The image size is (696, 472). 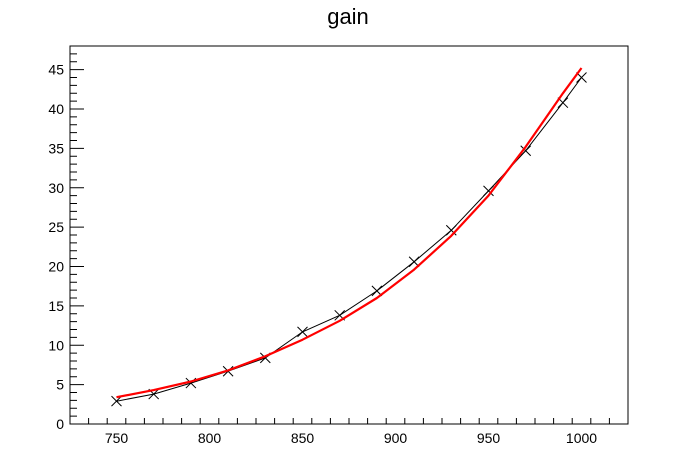 What do you see at coordinates (56, 306) in the screenshot?
I see `y-tick-label: 15` at bounding box center [56, 306].